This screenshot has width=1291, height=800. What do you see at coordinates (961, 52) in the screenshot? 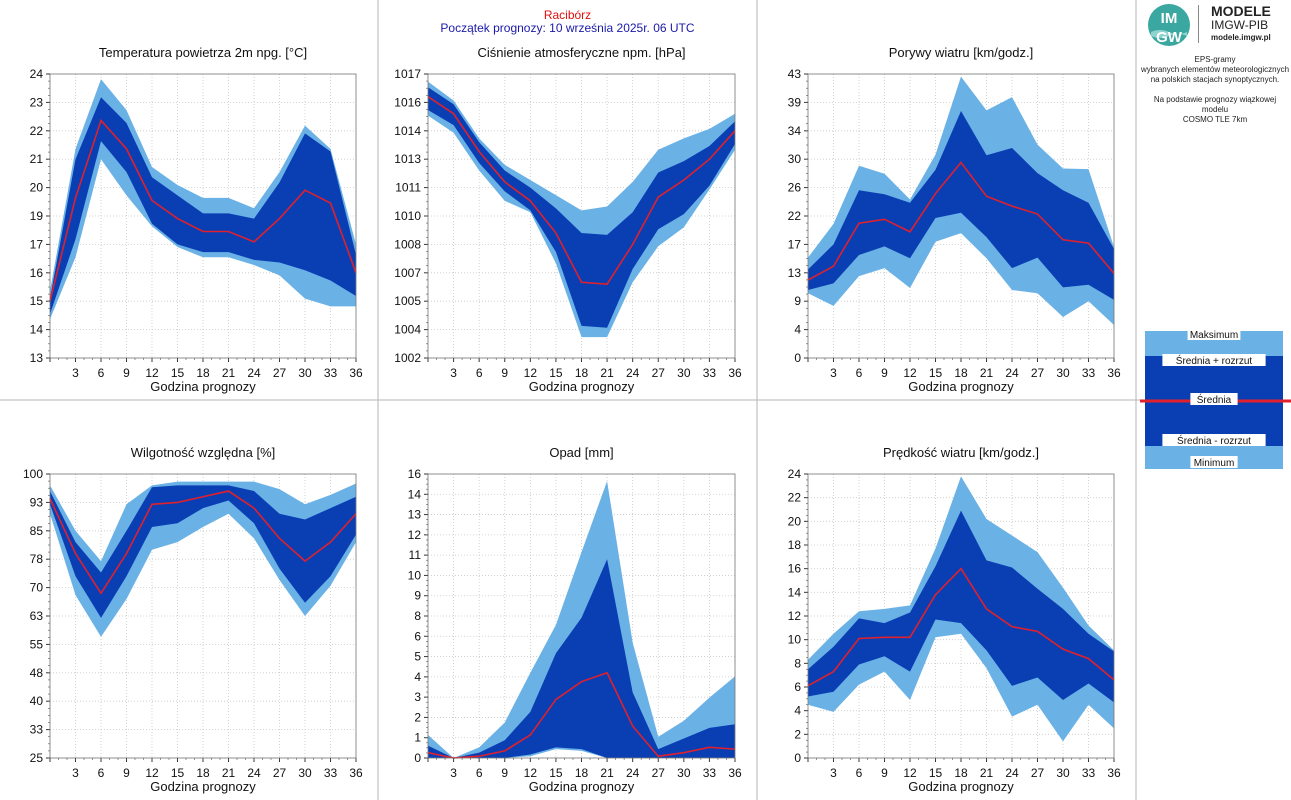
I see `chart-title: Porywy wiatru [km/godz.]` at bounding box center [961, 52].